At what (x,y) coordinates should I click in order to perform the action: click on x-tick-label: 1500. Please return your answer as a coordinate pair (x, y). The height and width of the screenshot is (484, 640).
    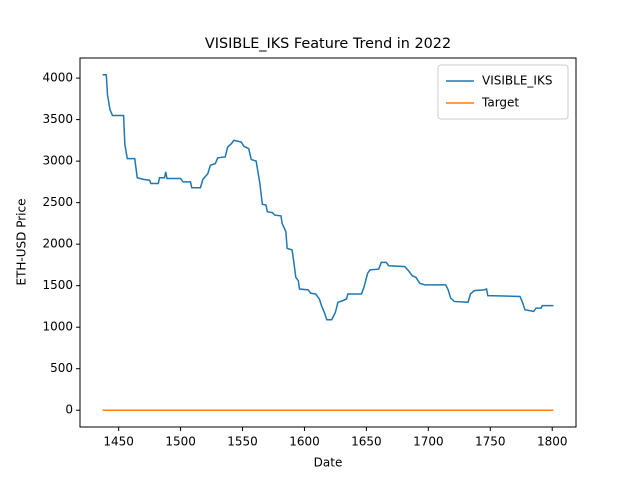
    Looking at the image, I should click on (180, 442).